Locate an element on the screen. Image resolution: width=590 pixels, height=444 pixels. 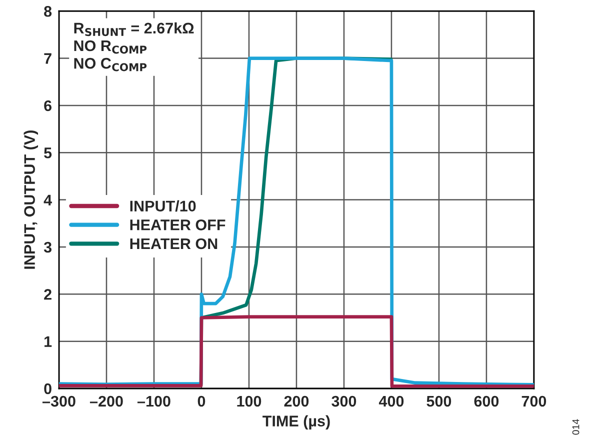
x-axis-title: TIME (µs) is located at coordinates (296, 422).